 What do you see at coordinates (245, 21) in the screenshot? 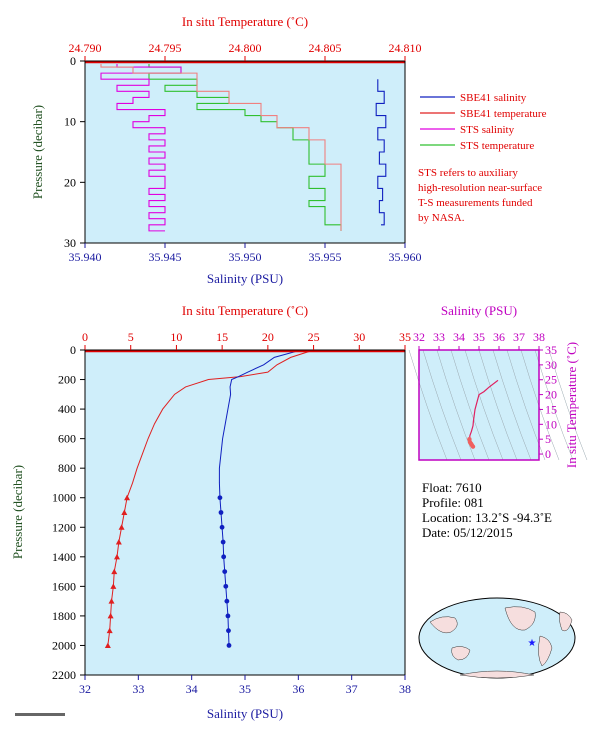
I see `top-temperature-axis-label: In situ Temperature (˚C)` at bounding box center [245, 21].